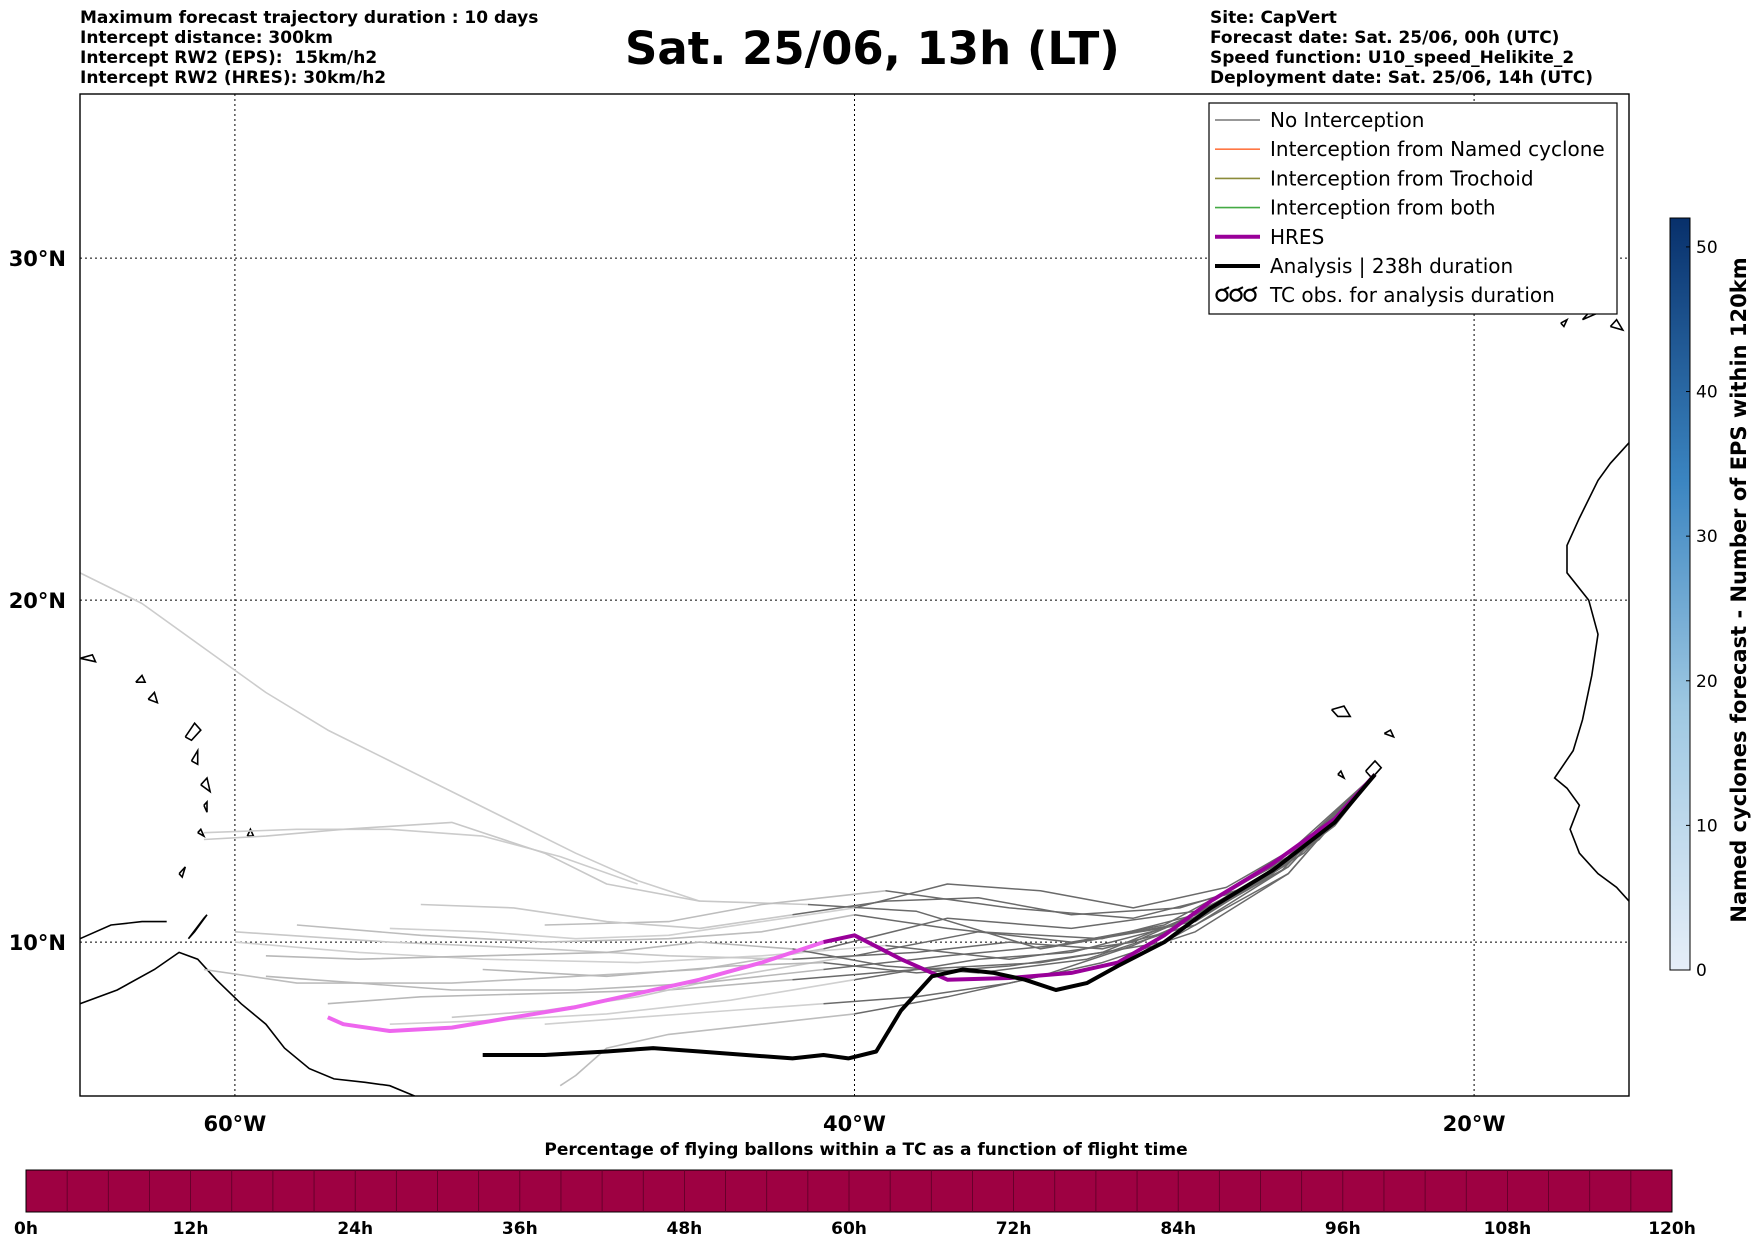  I want to click on legend-frame, so click(1413, 208).